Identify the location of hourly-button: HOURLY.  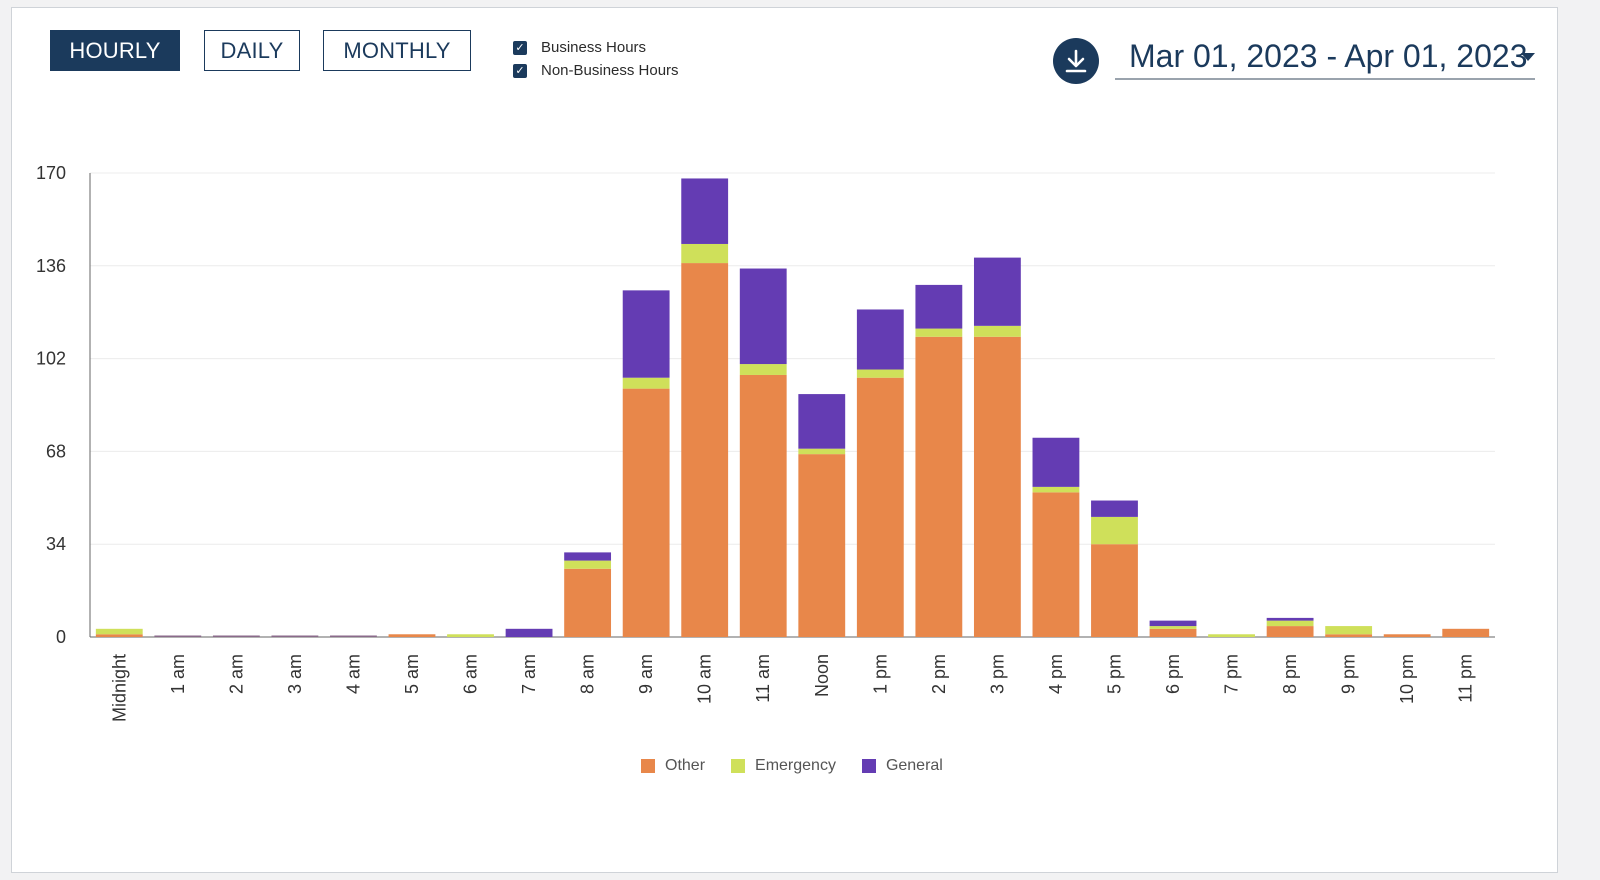
(115, 50).